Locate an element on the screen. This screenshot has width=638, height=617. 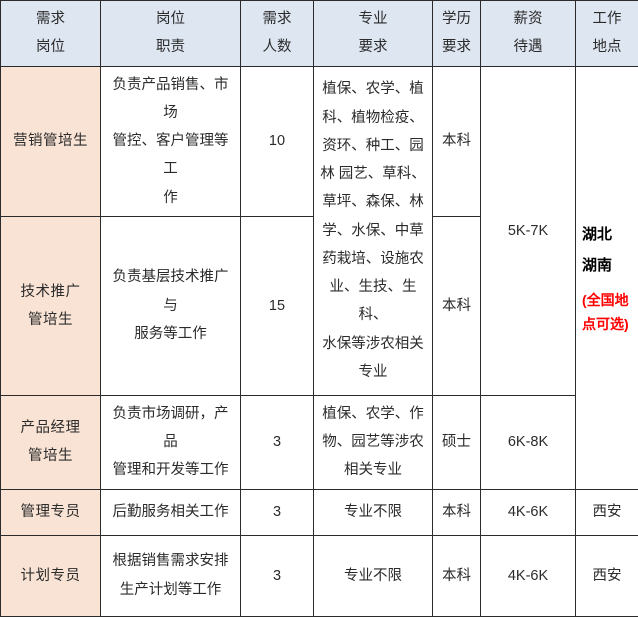
header-cell-count: 需求 人数 is located at coordinates (277, 34).